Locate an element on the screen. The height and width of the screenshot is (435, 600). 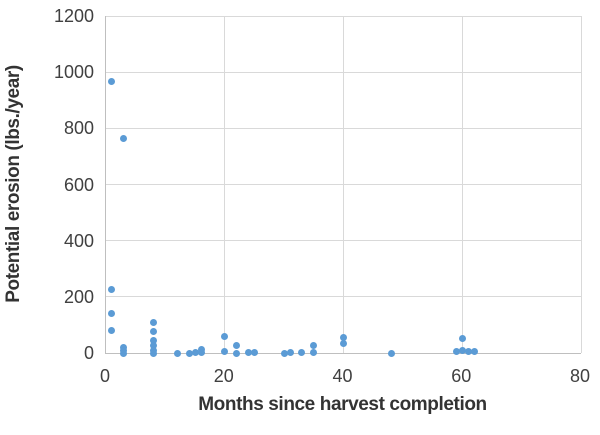
y-tick-label: 1200 is located at coordinates (73, 16).